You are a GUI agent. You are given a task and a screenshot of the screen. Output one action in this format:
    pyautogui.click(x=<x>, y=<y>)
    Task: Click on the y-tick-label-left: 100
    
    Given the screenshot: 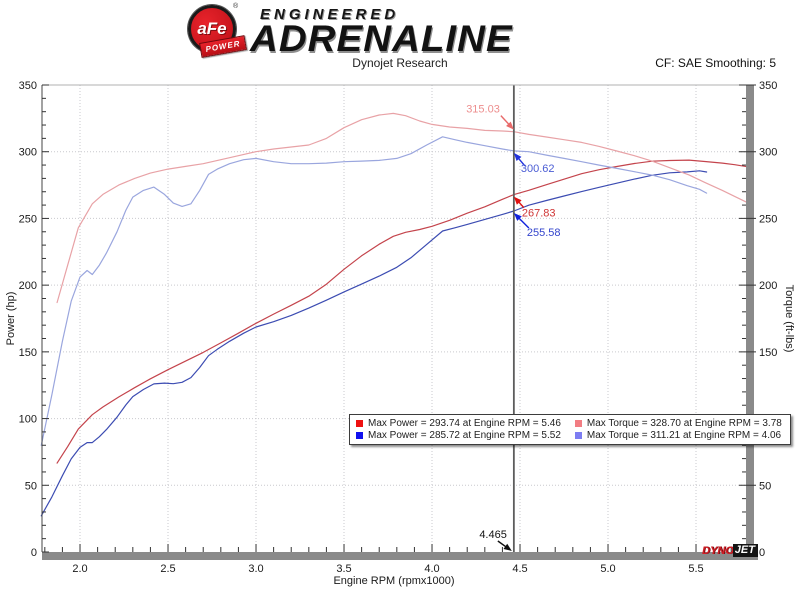 What is the action you would take?
    pyautogui.click(x=28, y=420)
    